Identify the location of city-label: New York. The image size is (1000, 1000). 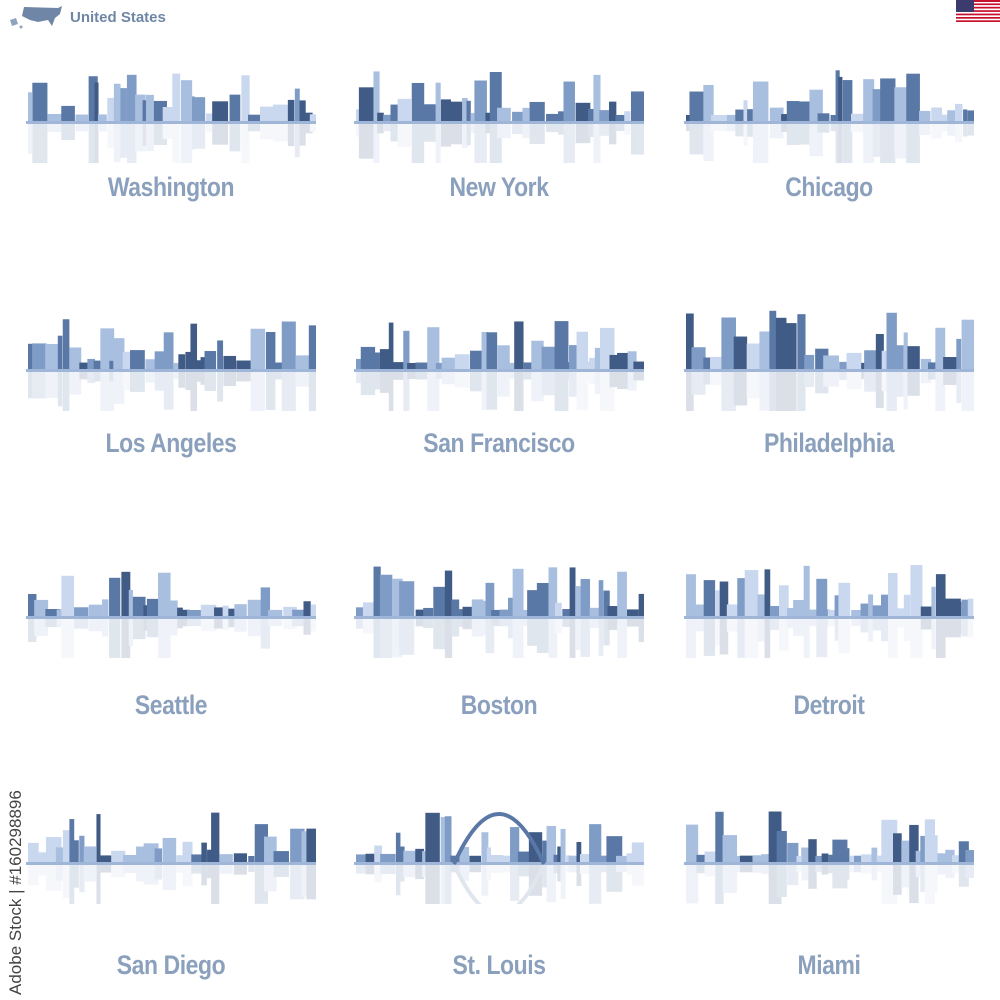
(499, 187).